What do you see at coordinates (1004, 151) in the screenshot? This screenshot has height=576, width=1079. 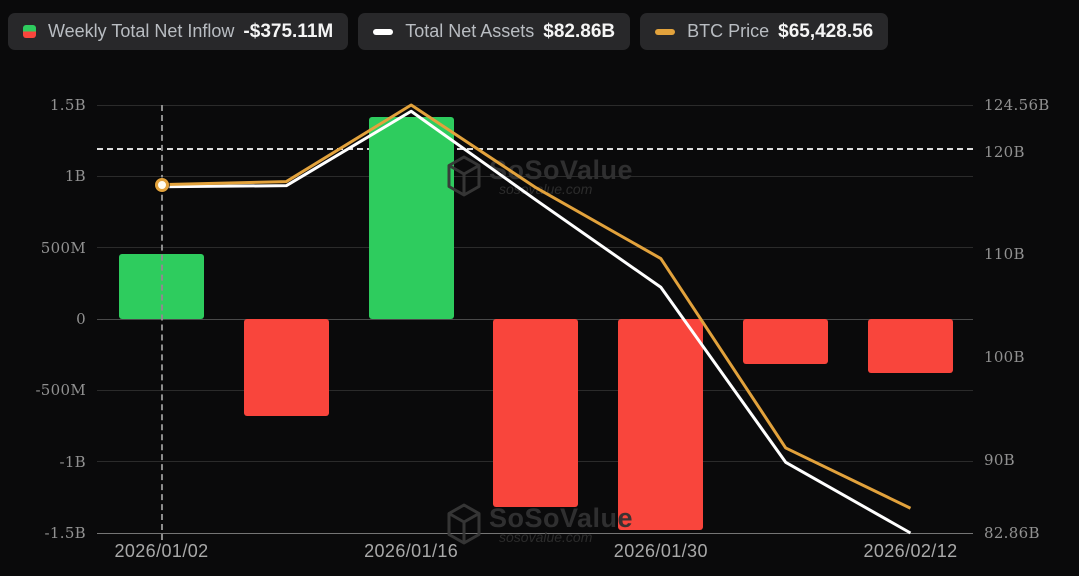 I see `y-axis-label-right: 120B` at bounding box center [1004, 151].